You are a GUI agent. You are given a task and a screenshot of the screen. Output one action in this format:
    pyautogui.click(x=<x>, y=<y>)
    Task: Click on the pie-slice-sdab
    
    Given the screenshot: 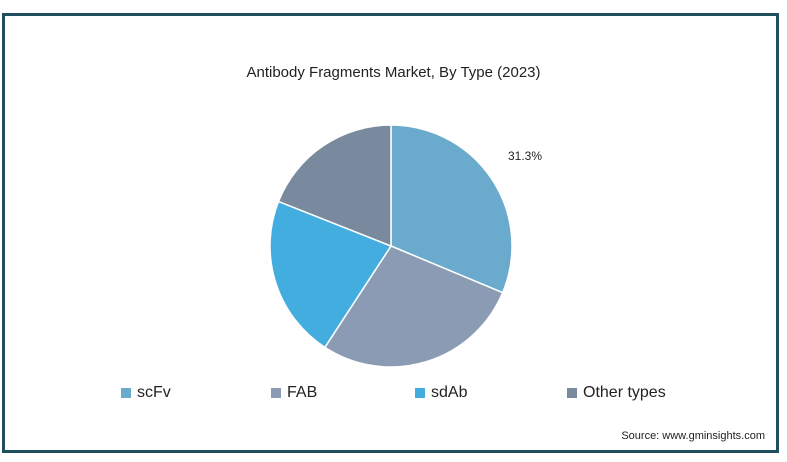 What is the action you would take?
    pyautogui.click(x=331, y=274)
    